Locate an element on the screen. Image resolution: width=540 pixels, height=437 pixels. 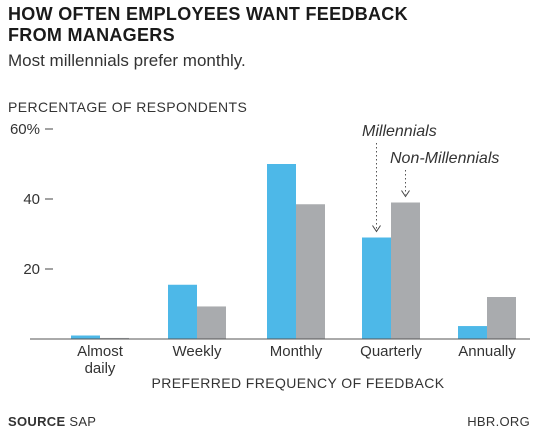
category-label: Monthly is located at coordinates (296, 351).